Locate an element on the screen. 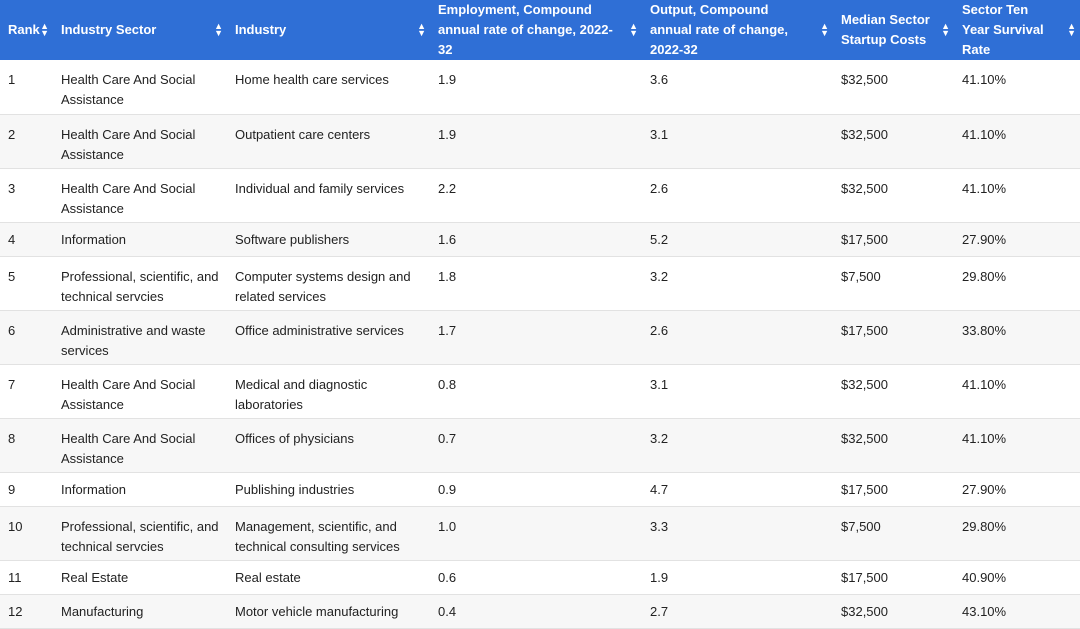 The height and width of the screenshot is (629, 1080). cell-output: 2.7 is located at coordinates (659, 611).